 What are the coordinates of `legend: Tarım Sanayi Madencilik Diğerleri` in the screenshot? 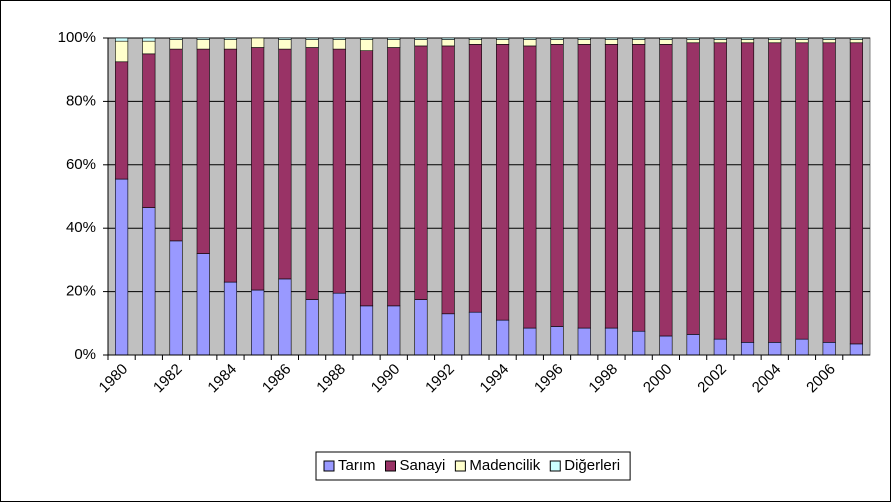 It's located at (473, 466).